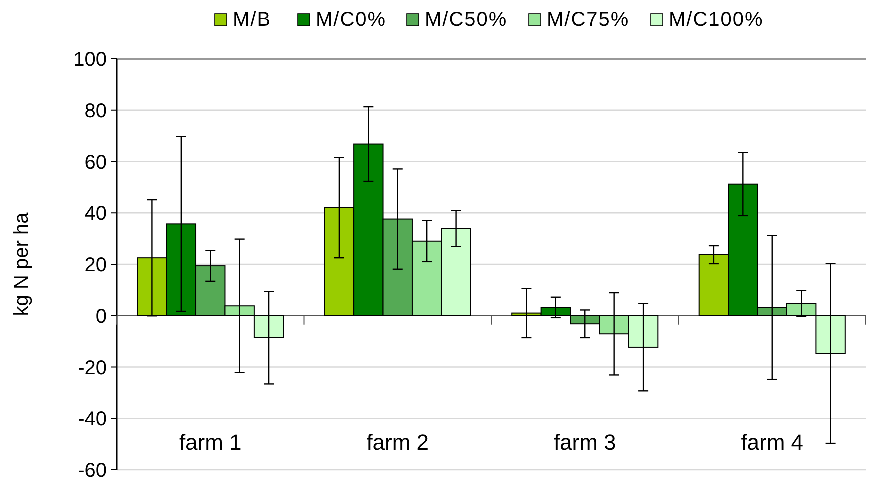  I want to click on y-tick-label: 40, so click(95, 214).